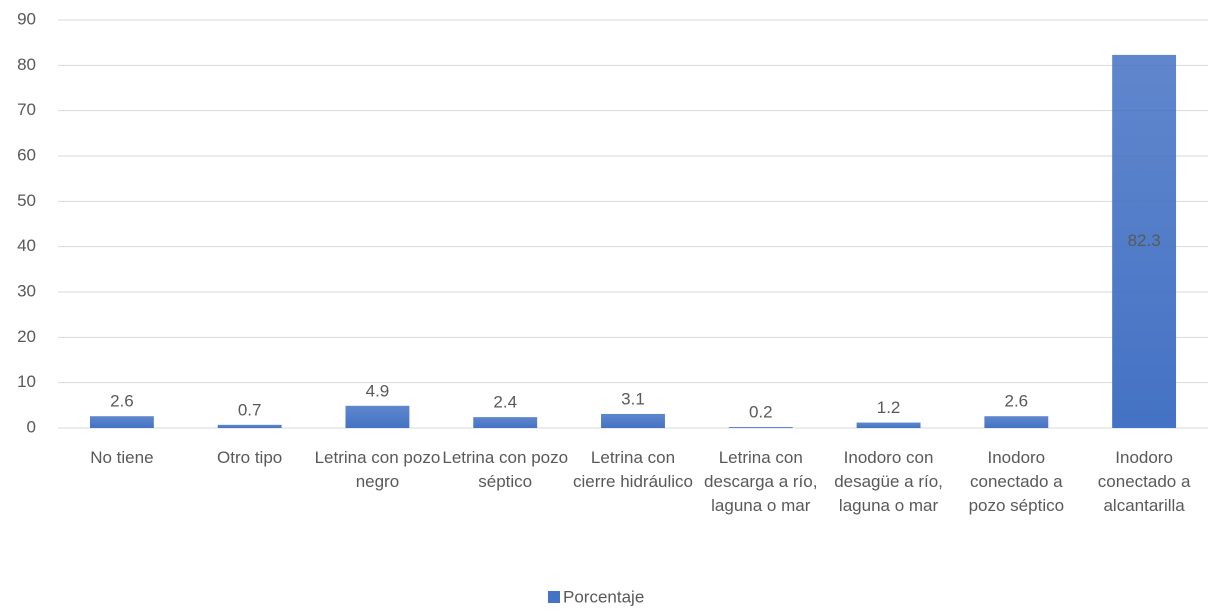 This screenshot has height=611, width=1213. Describe the element at coordinates (26, 381) in the screenshot. I see `y-tick-label: 10` at that location.